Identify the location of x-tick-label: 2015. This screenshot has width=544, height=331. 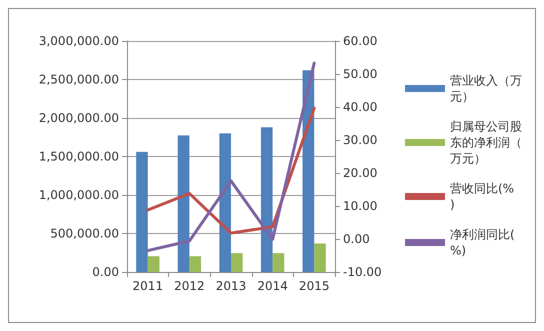
(314, 286).